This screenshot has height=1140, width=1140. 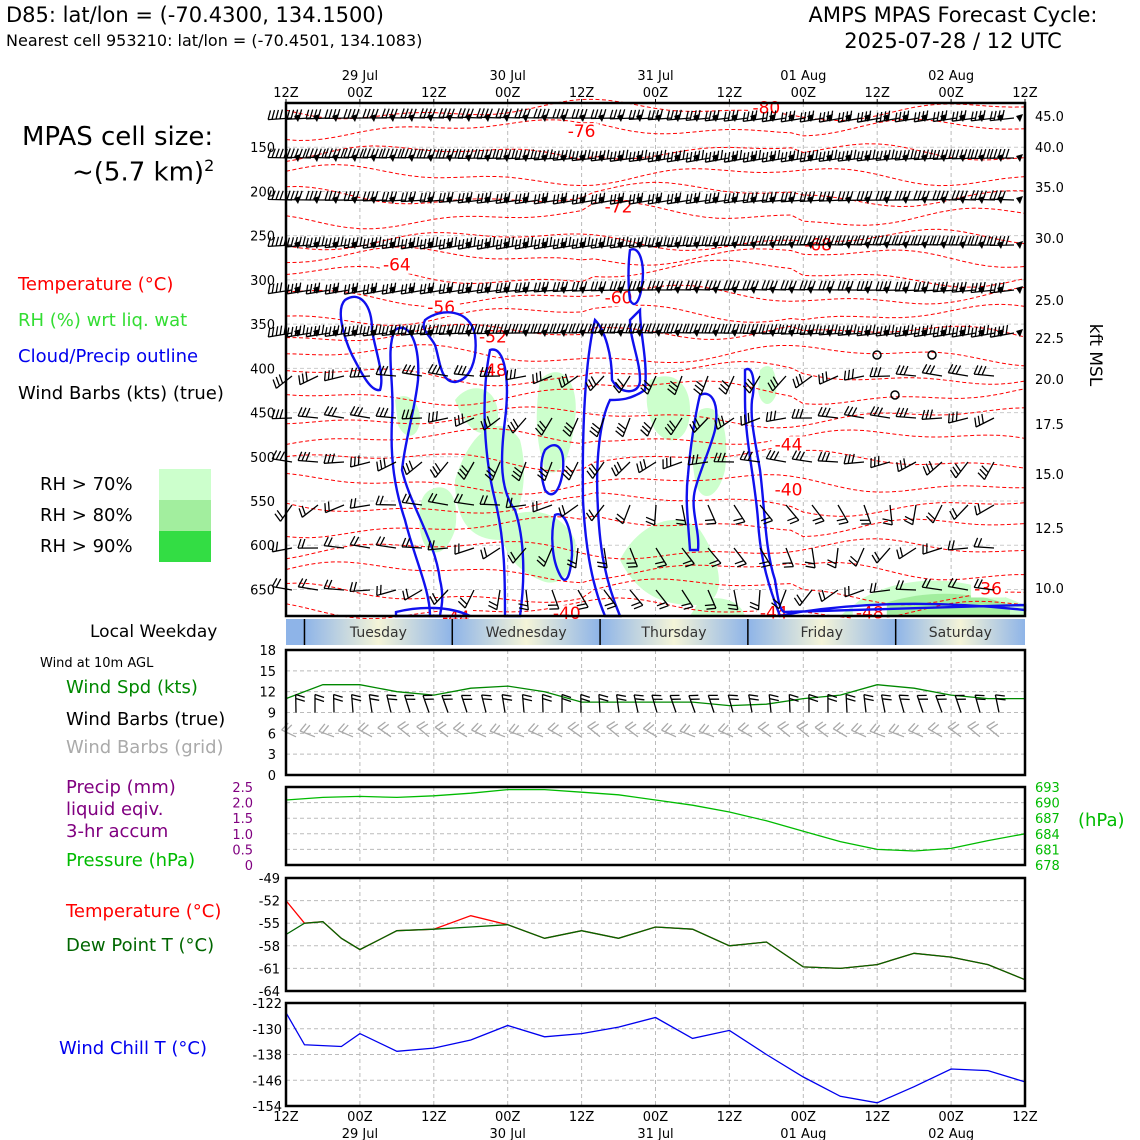 I want to click on legend-temperature: Temperature (°C), so click(x=96, y=284).